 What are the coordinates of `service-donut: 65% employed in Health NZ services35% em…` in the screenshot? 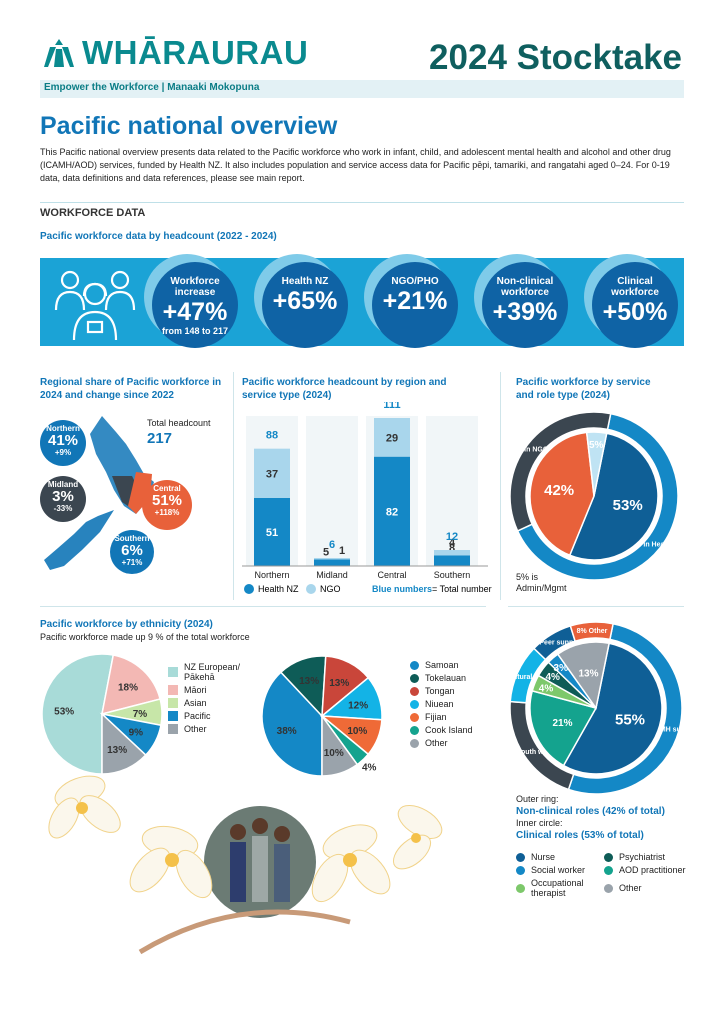 It's located at (596, 496).